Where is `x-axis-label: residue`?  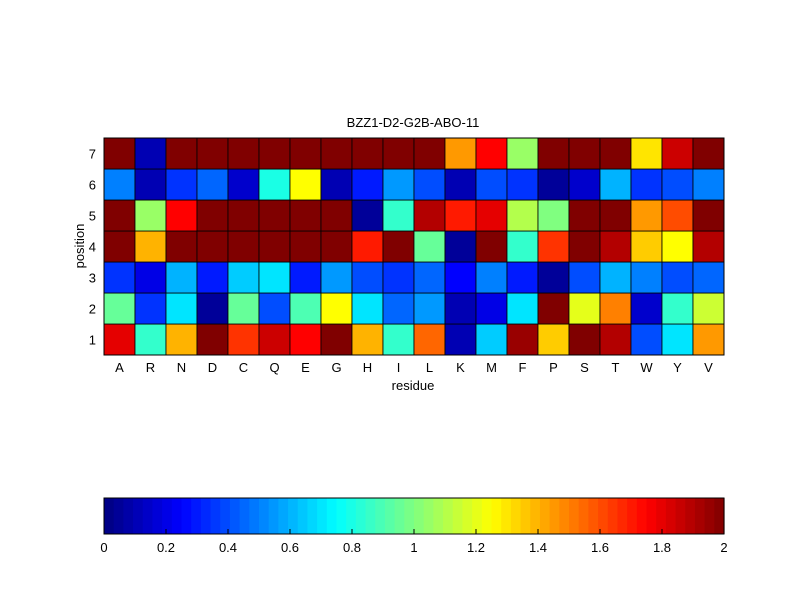 x-axis-label: residue is located at coordinates (413, 385).